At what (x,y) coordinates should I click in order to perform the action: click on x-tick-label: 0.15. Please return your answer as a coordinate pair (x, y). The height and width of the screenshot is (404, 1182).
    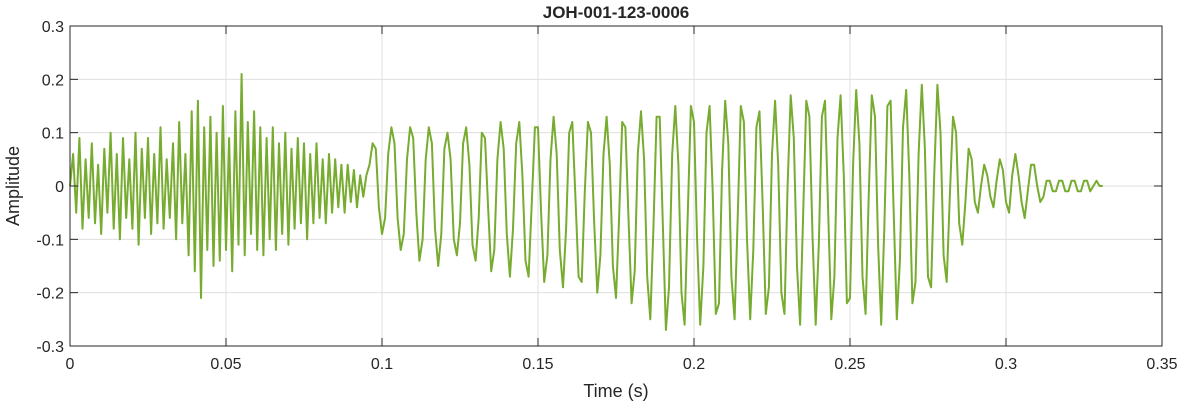
    Looking at the image, I should click on (537, 364).